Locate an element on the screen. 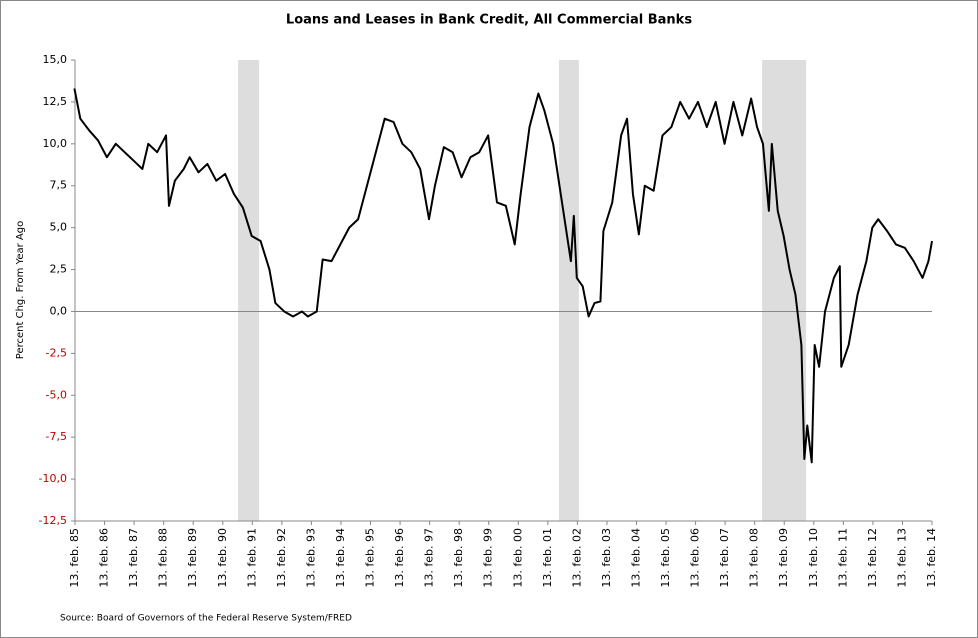 The height and width of the screenshot is (638, 978). x-tick-label: 13. feb. 91 is located at coordinates (251, 558).